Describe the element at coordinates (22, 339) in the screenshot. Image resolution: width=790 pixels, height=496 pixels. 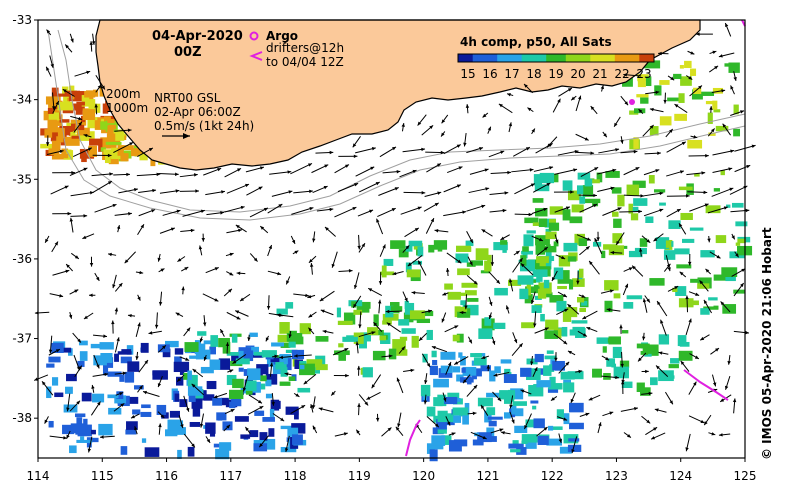
I see `y-tick-label: -37` at that location.